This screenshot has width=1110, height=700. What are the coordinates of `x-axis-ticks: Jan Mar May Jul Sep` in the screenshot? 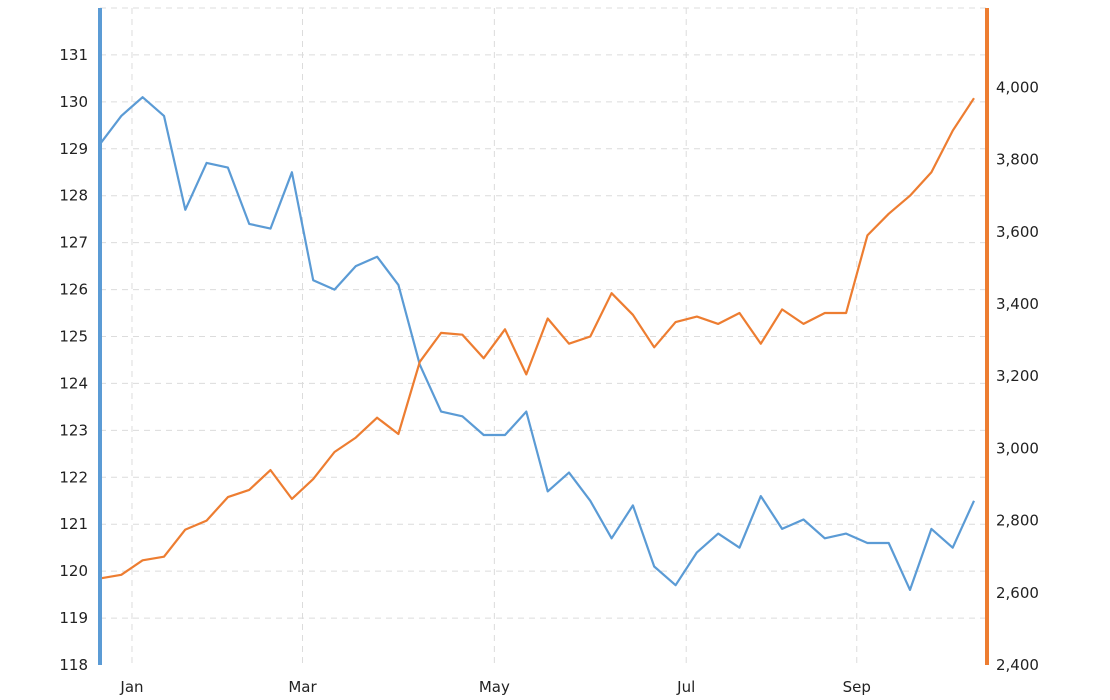 It's located at (494, 687).